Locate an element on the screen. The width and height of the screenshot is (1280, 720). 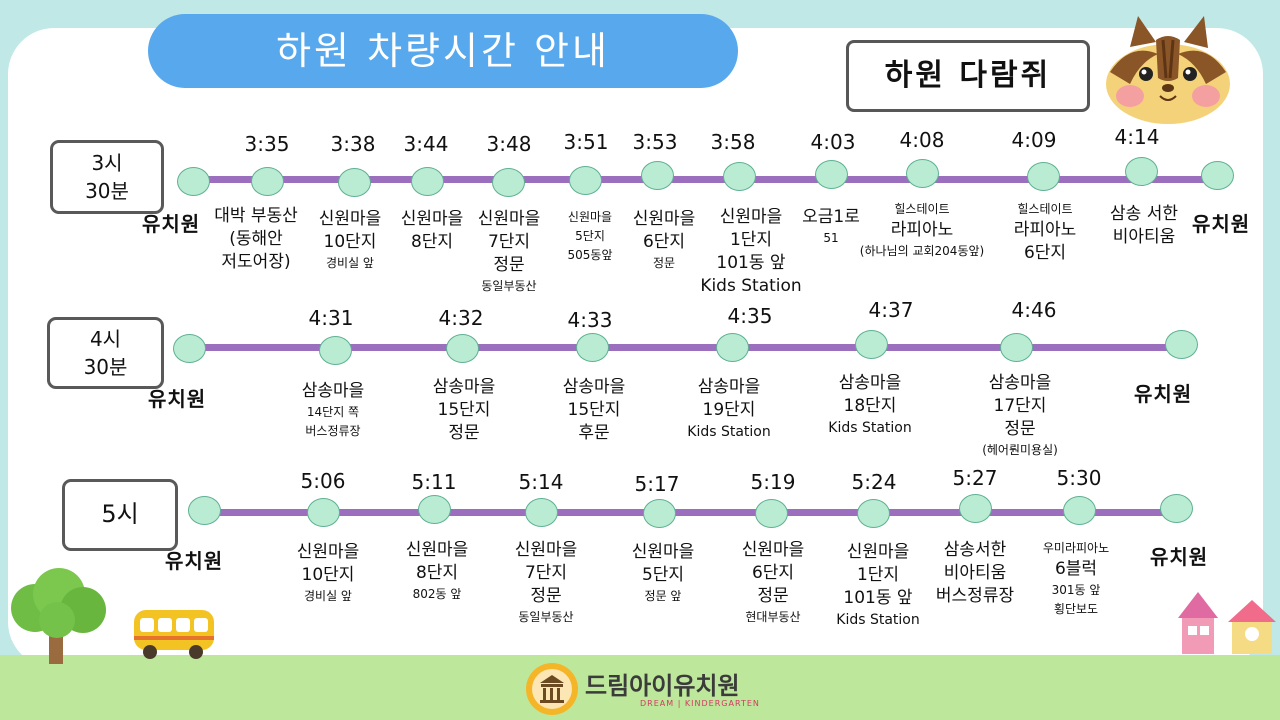
route-2-start-label: 유치원 is located at coordinates (177, 399).